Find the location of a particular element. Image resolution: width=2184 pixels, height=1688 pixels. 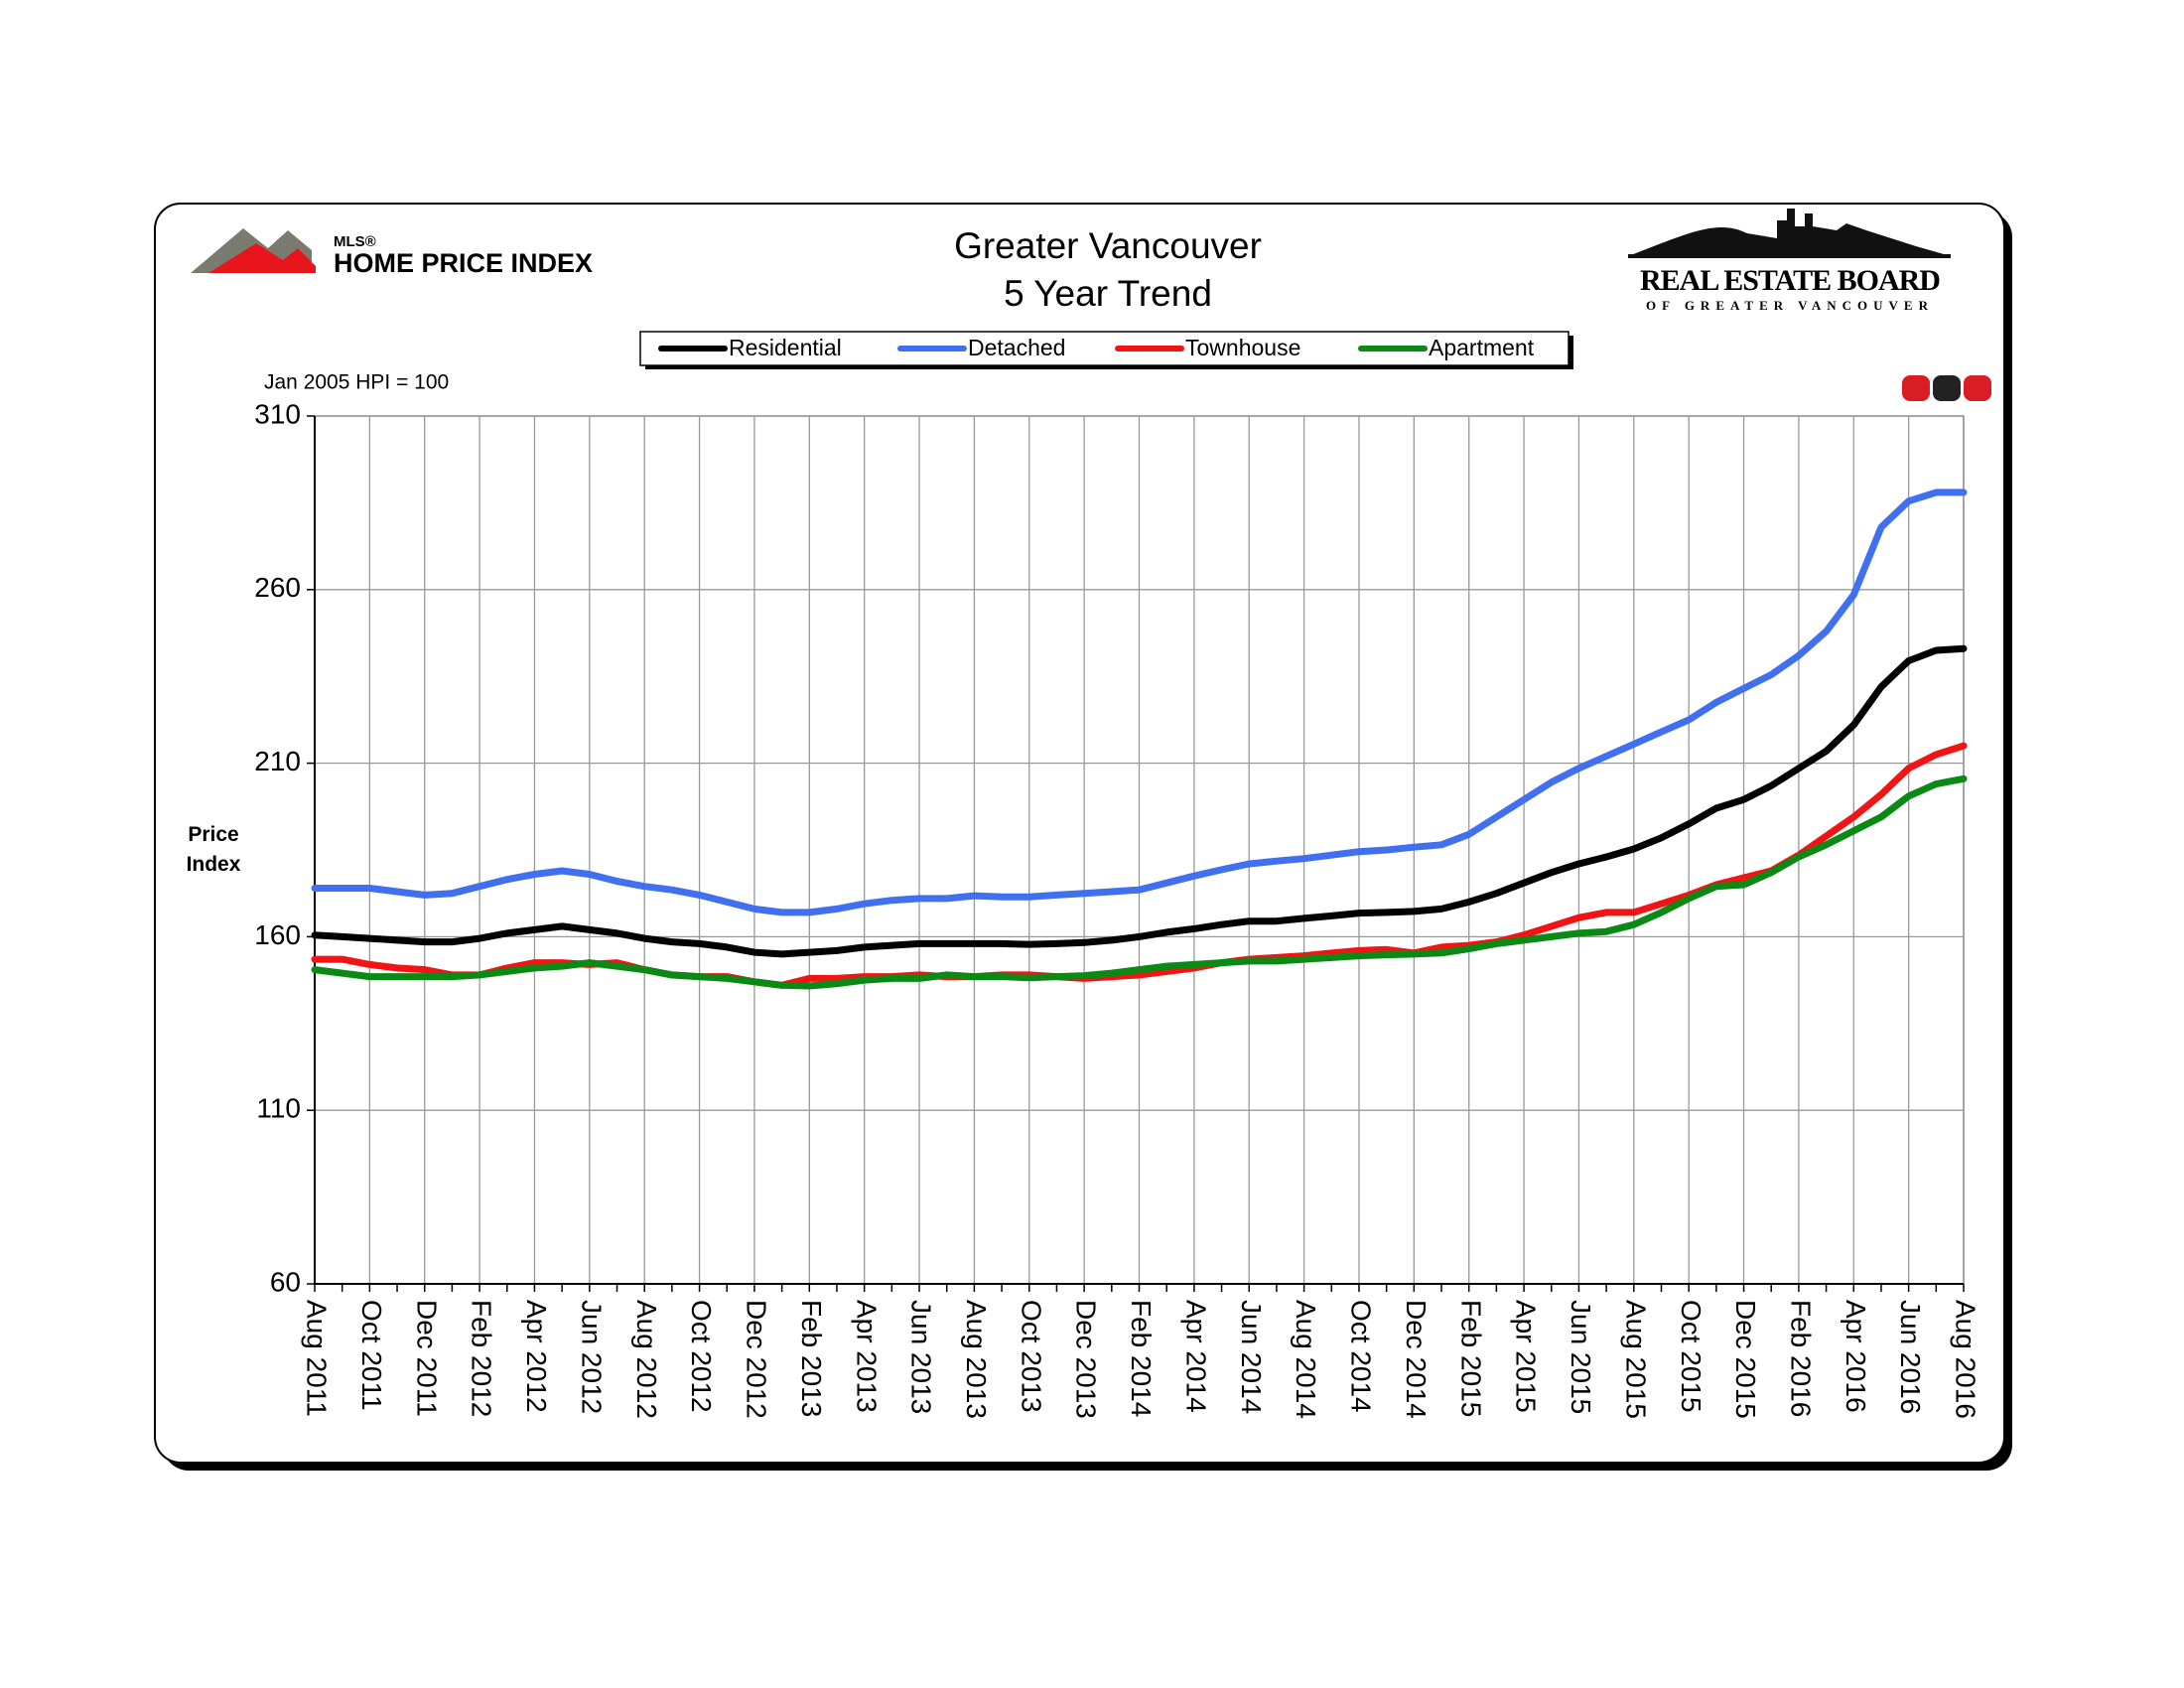

y-tick-label: 210 is located at coordinates (277, 761).